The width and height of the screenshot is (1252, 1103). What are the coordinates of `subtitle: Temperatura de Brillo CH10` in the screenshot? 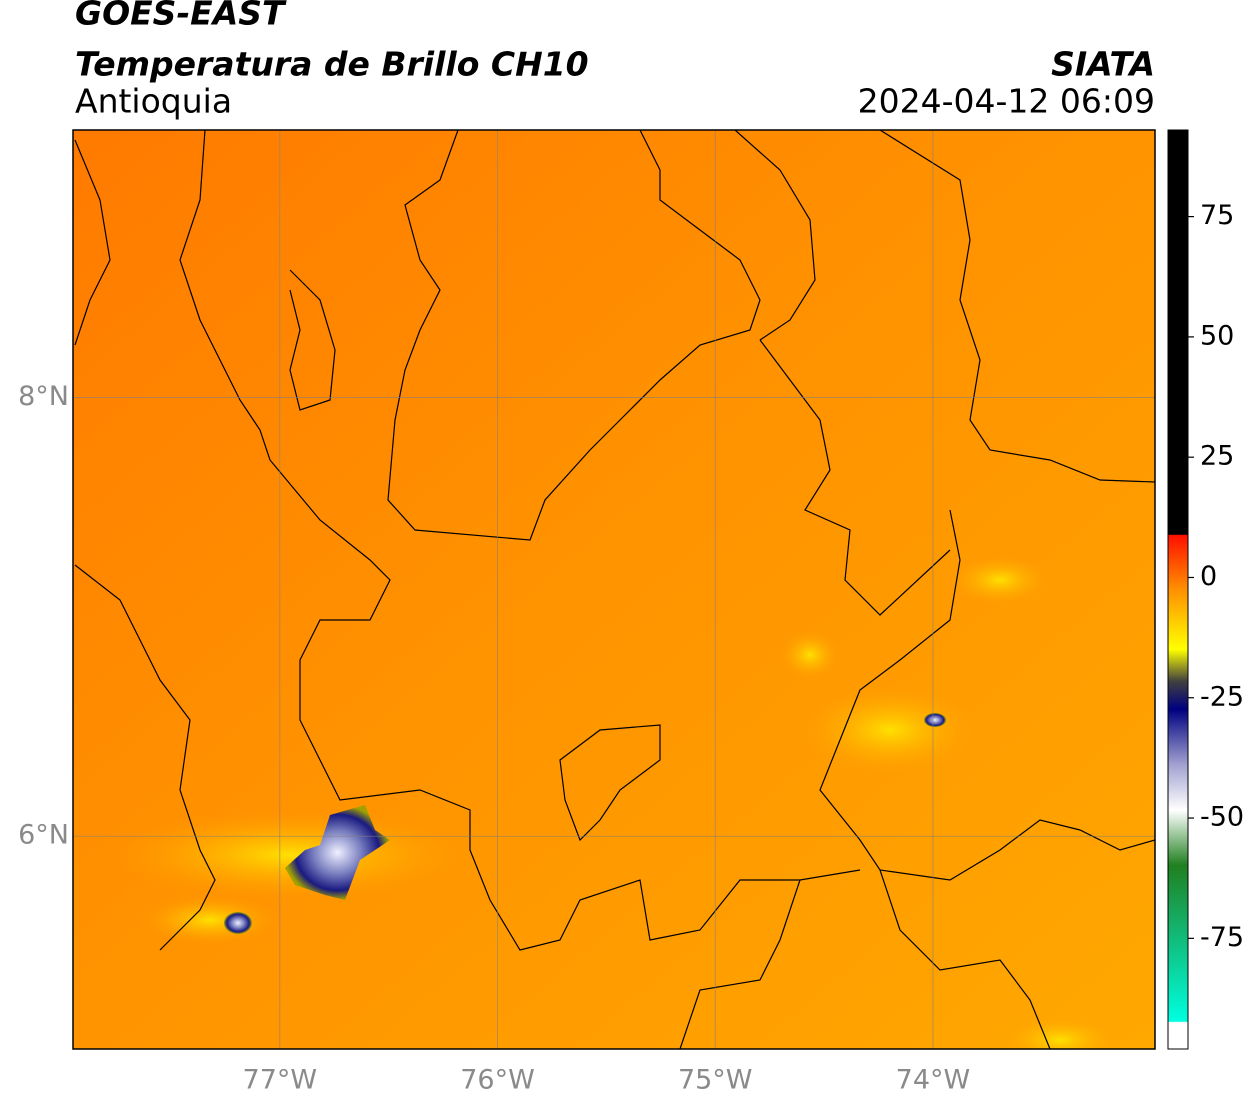 It's located at (332, 64).